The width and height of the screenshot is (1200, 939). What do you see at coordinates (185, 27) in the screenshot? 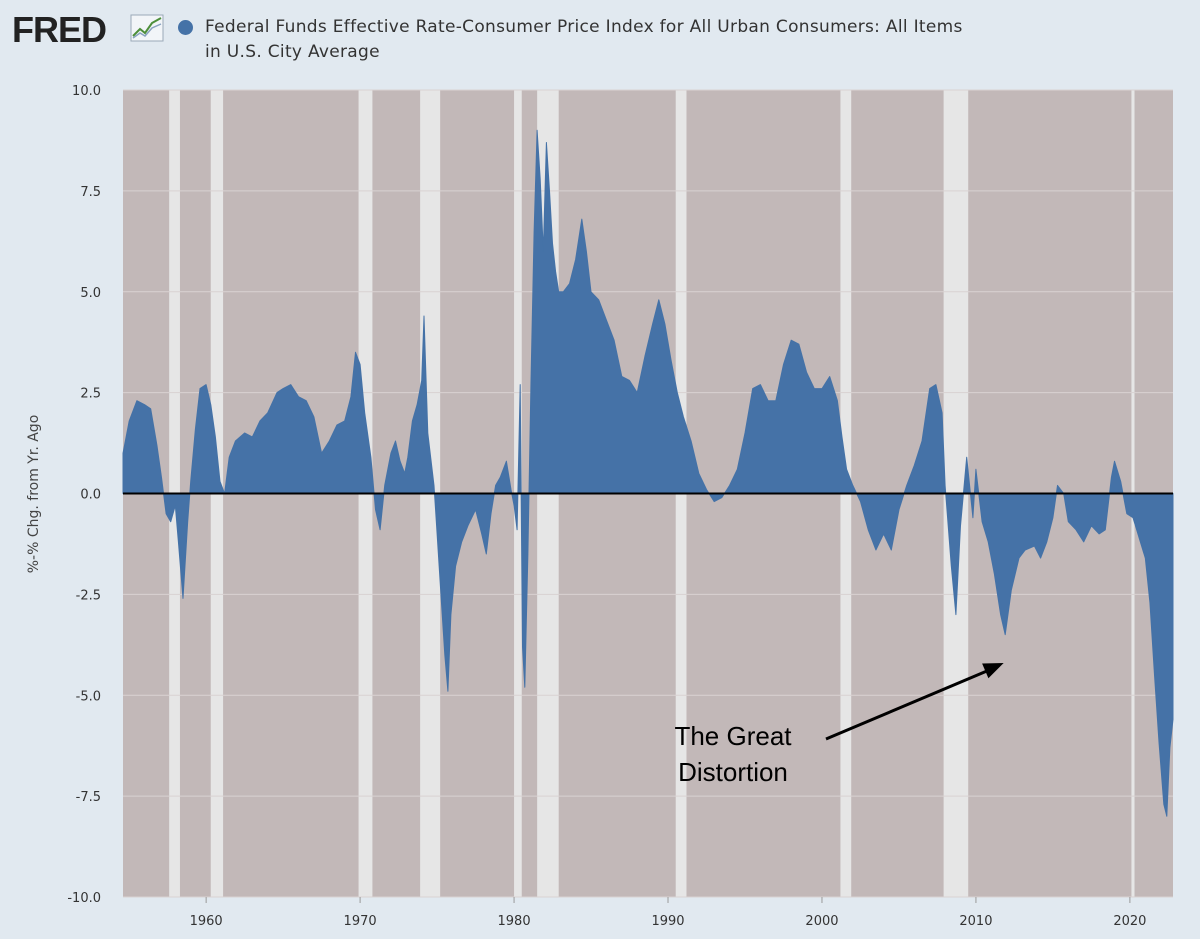
I see `series-legend-marker` at bounding box center [185, 27].